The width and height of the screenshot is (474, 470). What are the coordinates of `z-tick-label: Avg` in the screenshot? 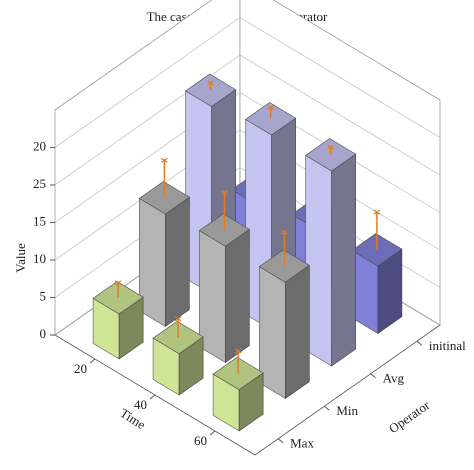 It's located at (394, 378).